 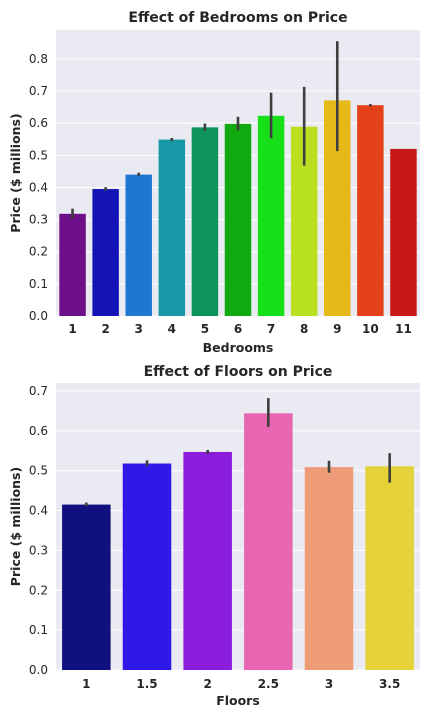 I want to click on x-tick-label: 11, so click(x=403, y=329).